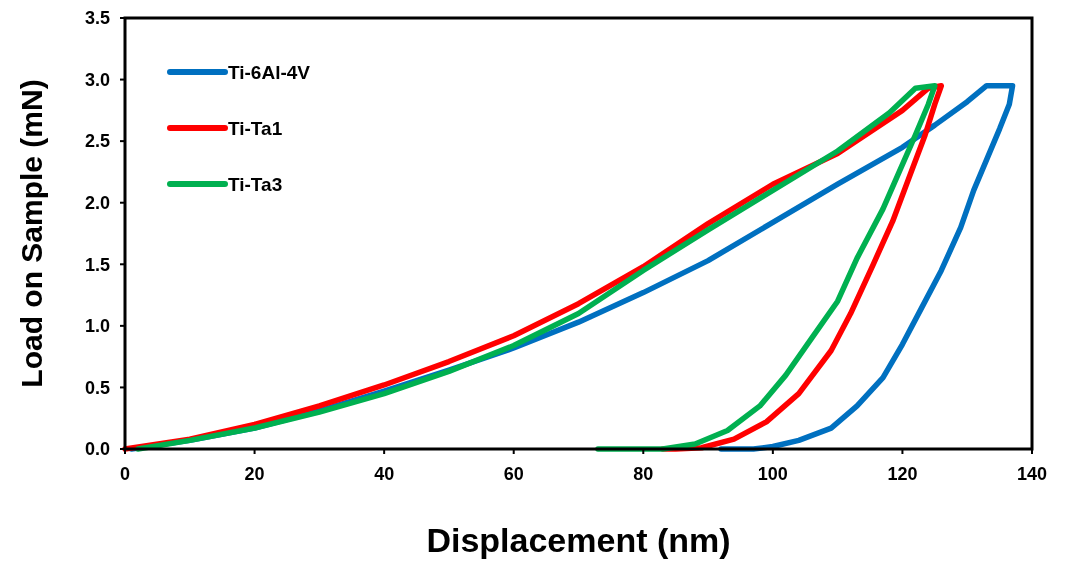  I want to click on x-tick-label: 40, so click(384, 474).